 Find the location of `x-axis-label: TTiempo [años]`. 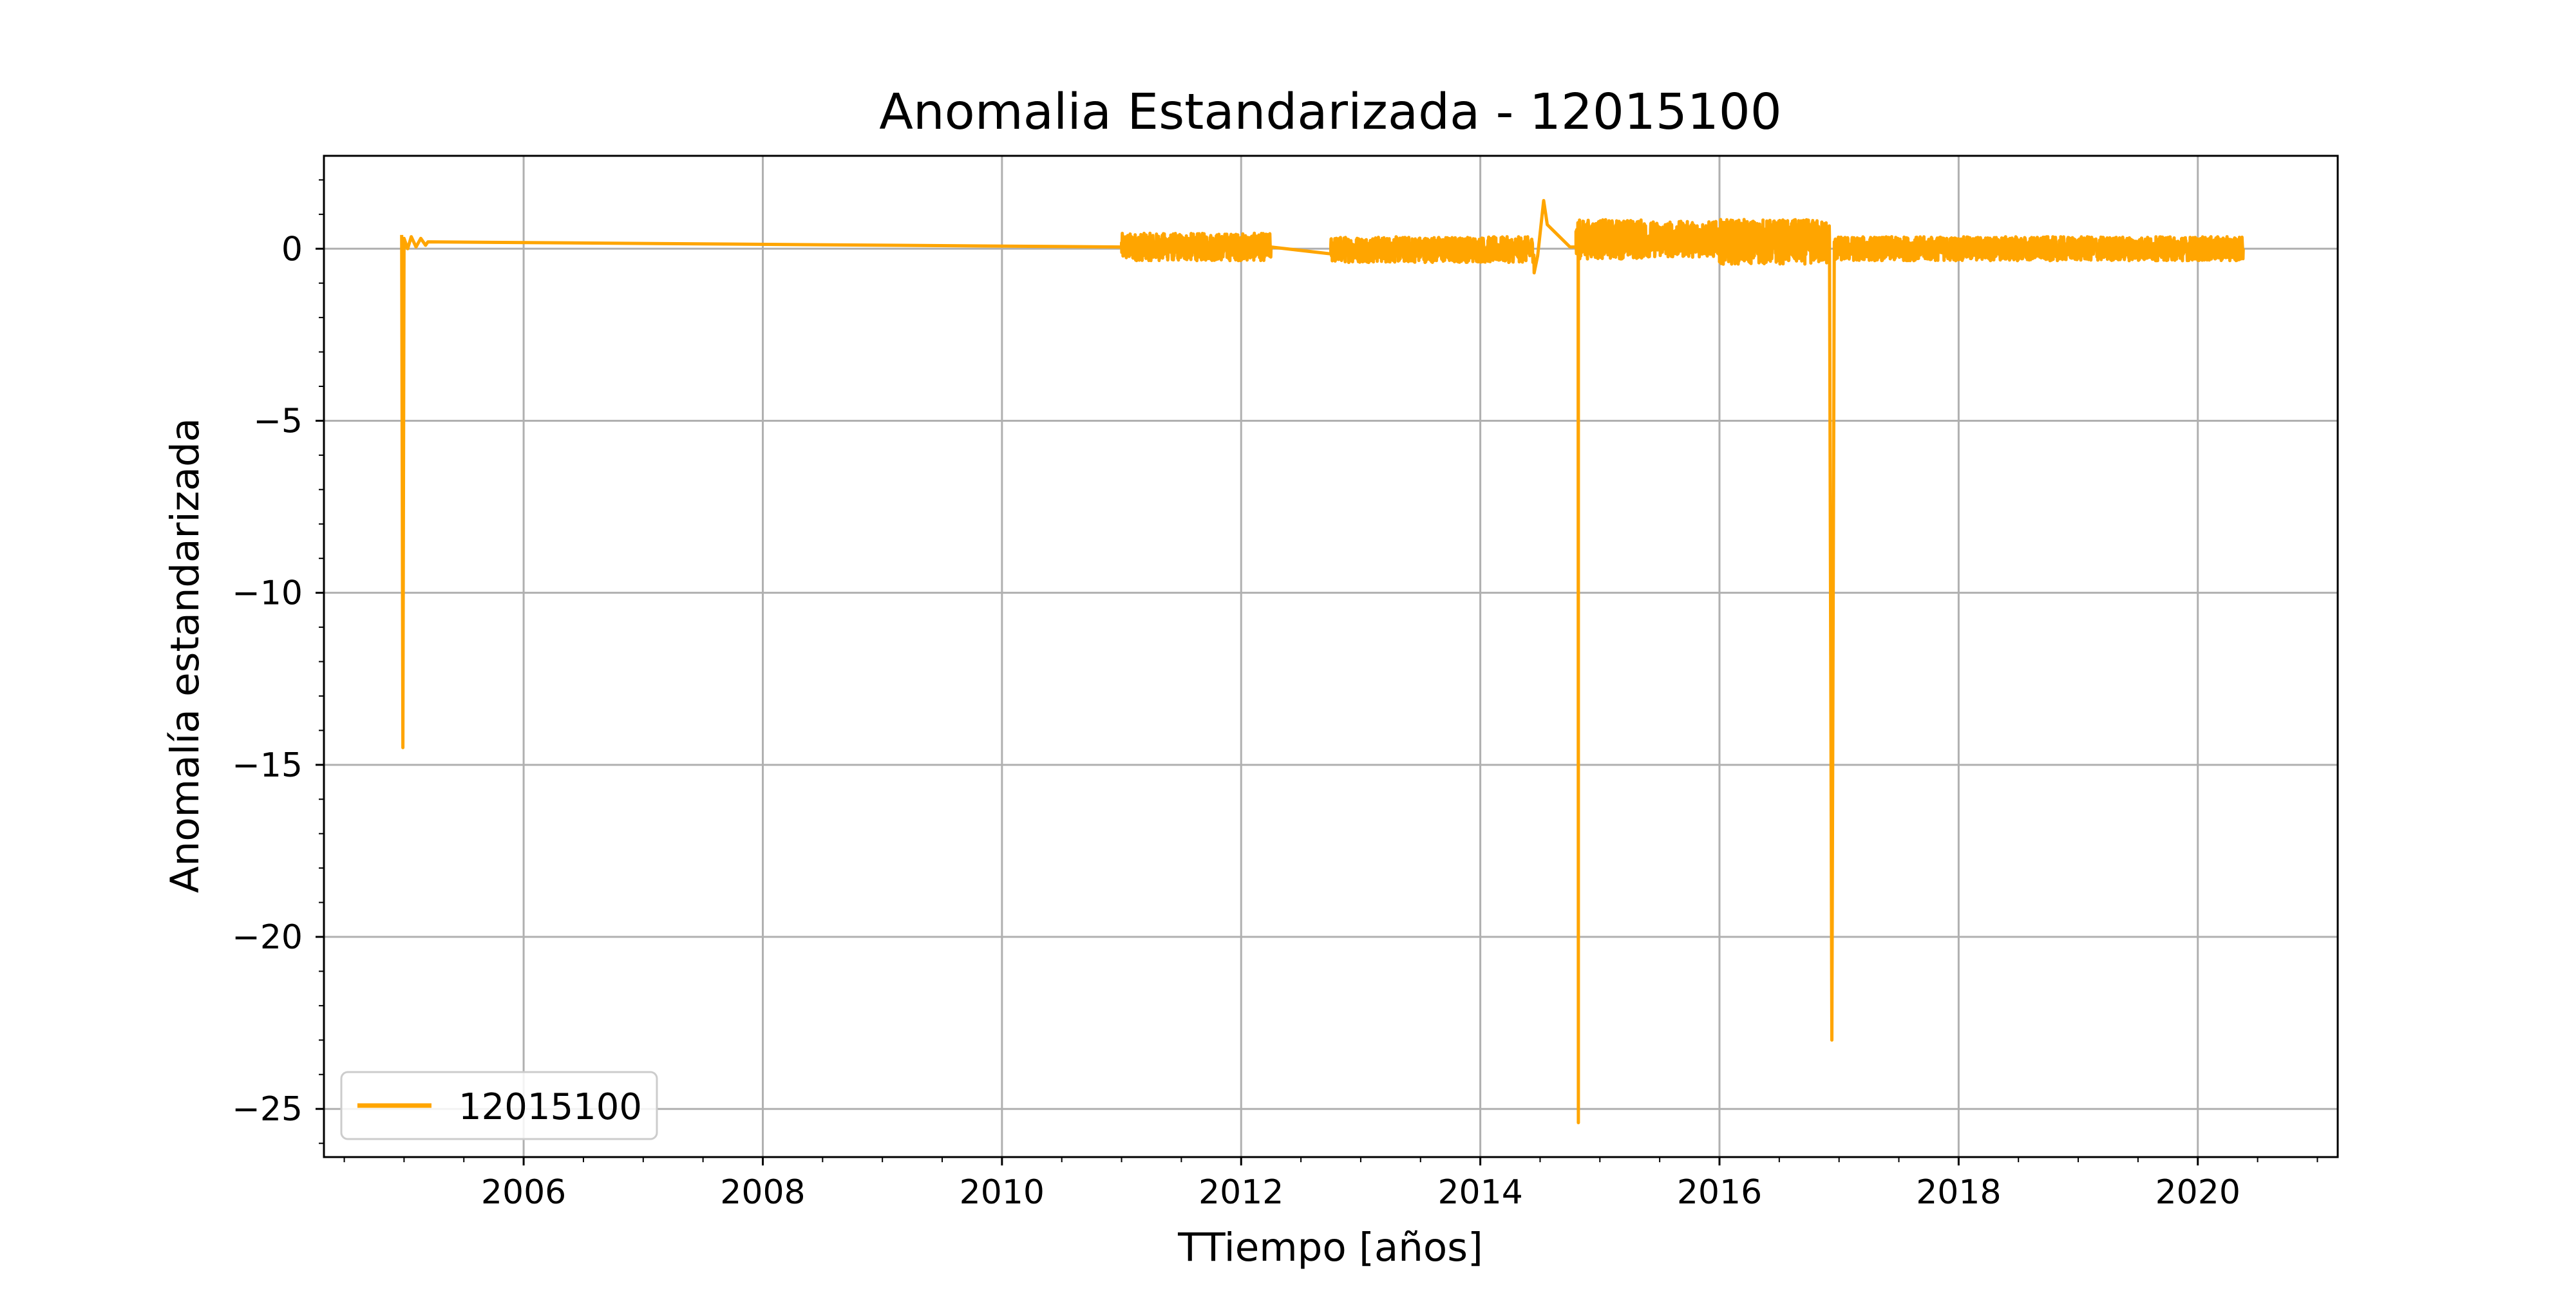

x-axis-label: TTiempo [años] is located at coordinates (1330, 1247).